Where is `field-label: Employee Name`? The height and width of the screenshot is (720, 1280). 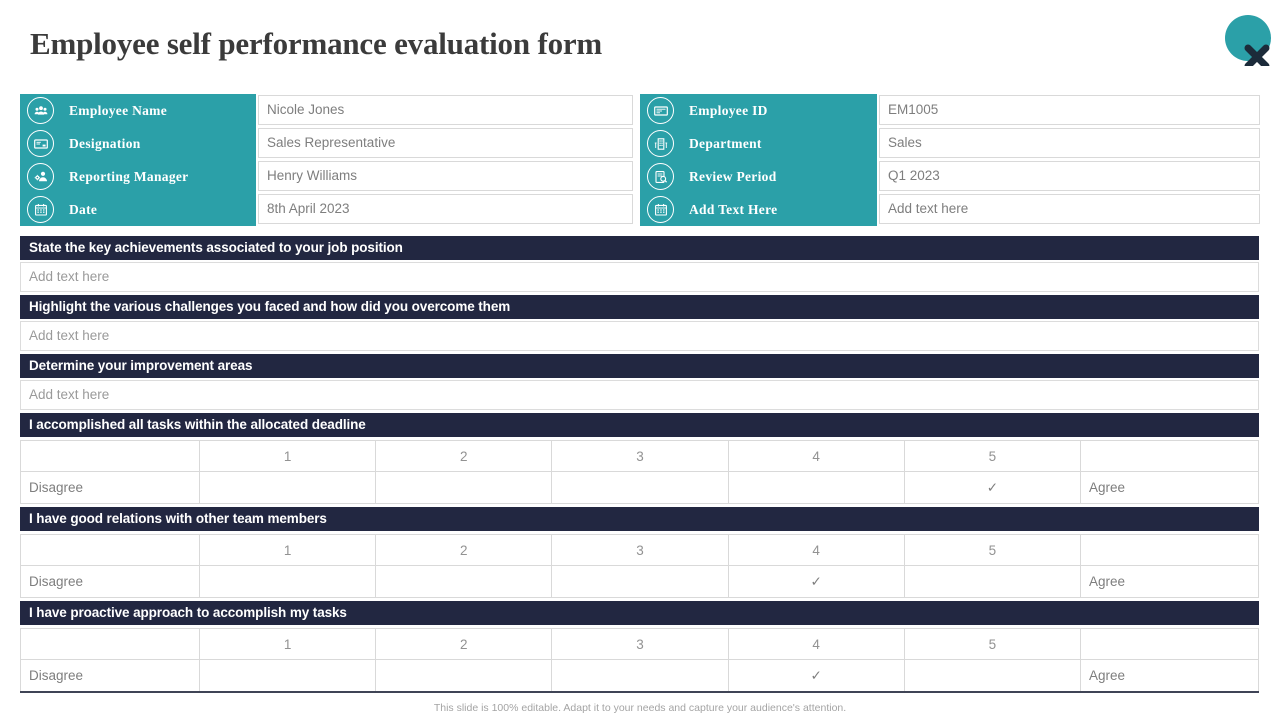
field-label: Employee Name is located at coordinates (118, 110).